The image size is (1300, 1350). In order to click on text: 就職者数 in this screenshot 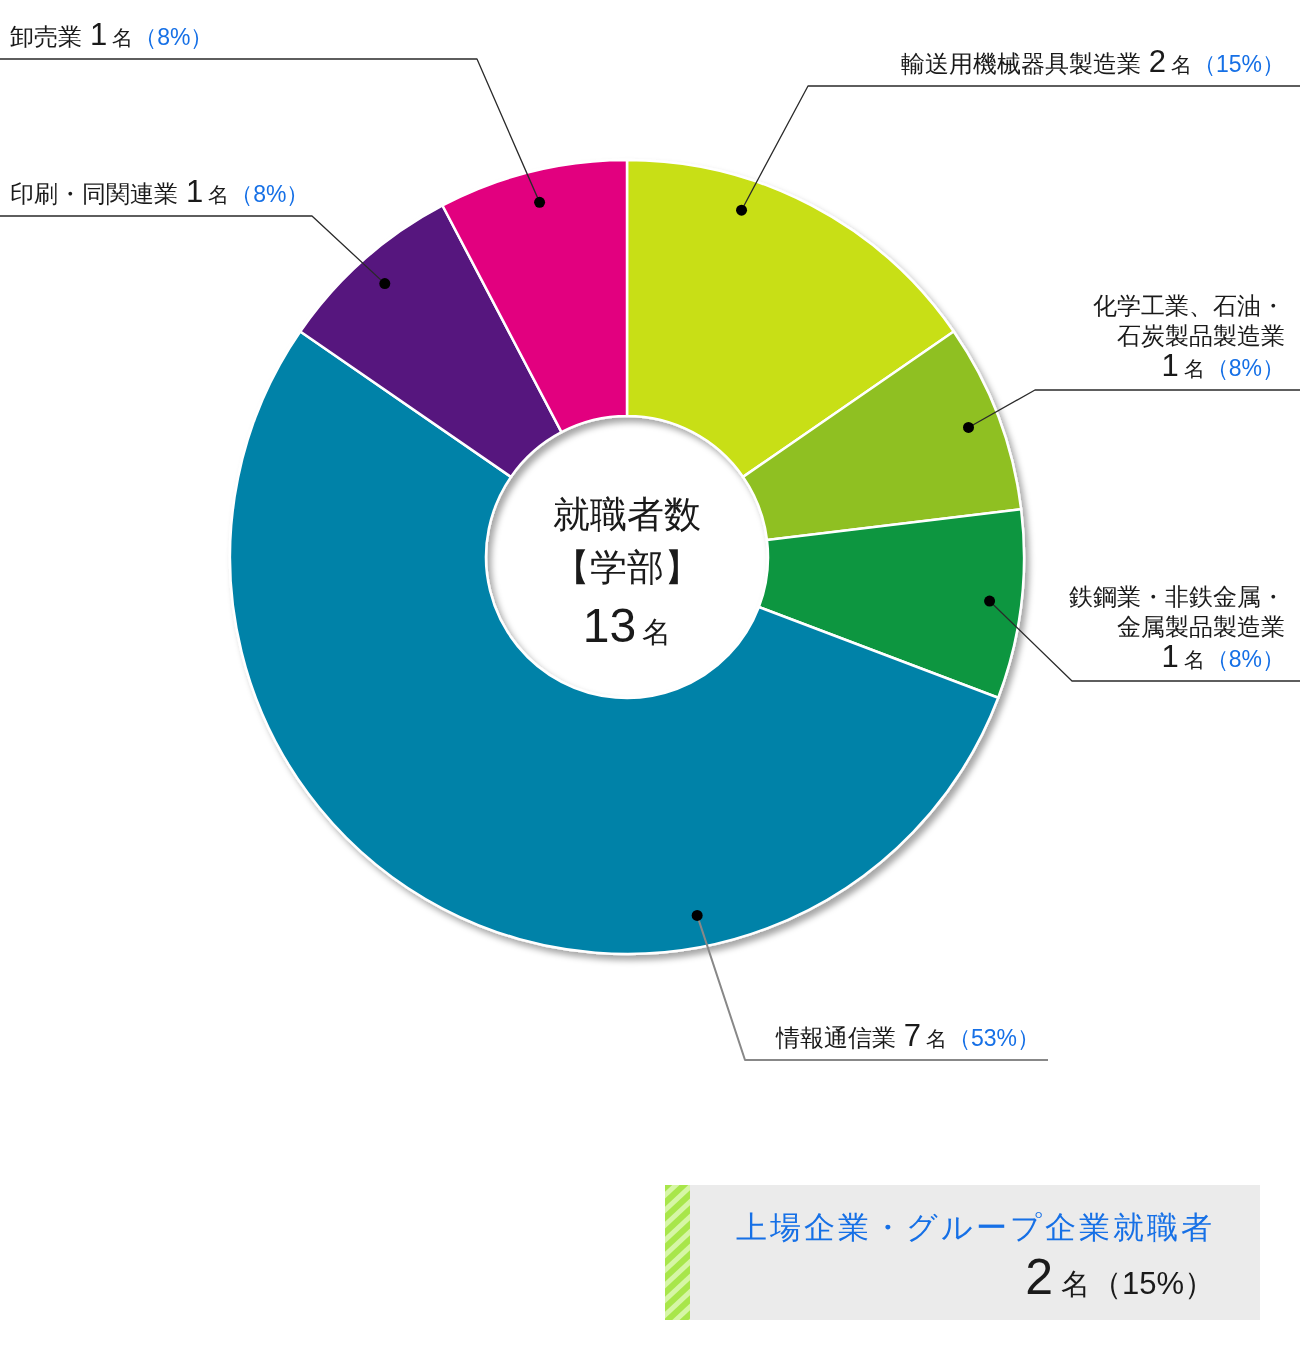, I will do `click(627, 514)`.